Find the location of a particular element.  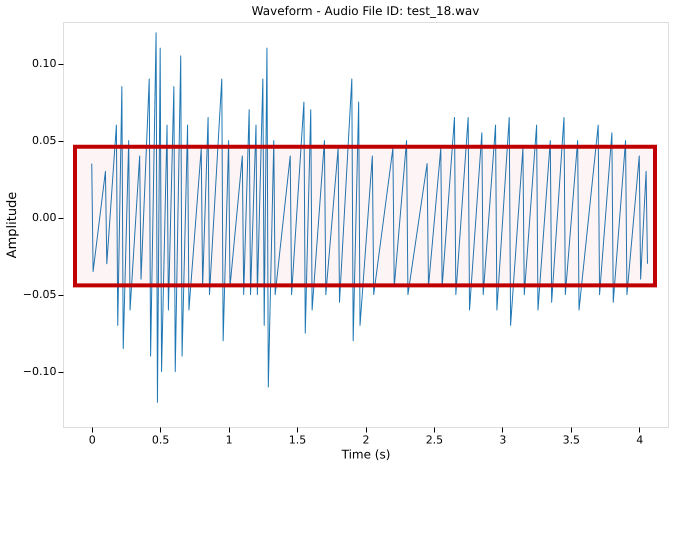

y-tick-label: 0.05 is located at coordinates (44, 141).